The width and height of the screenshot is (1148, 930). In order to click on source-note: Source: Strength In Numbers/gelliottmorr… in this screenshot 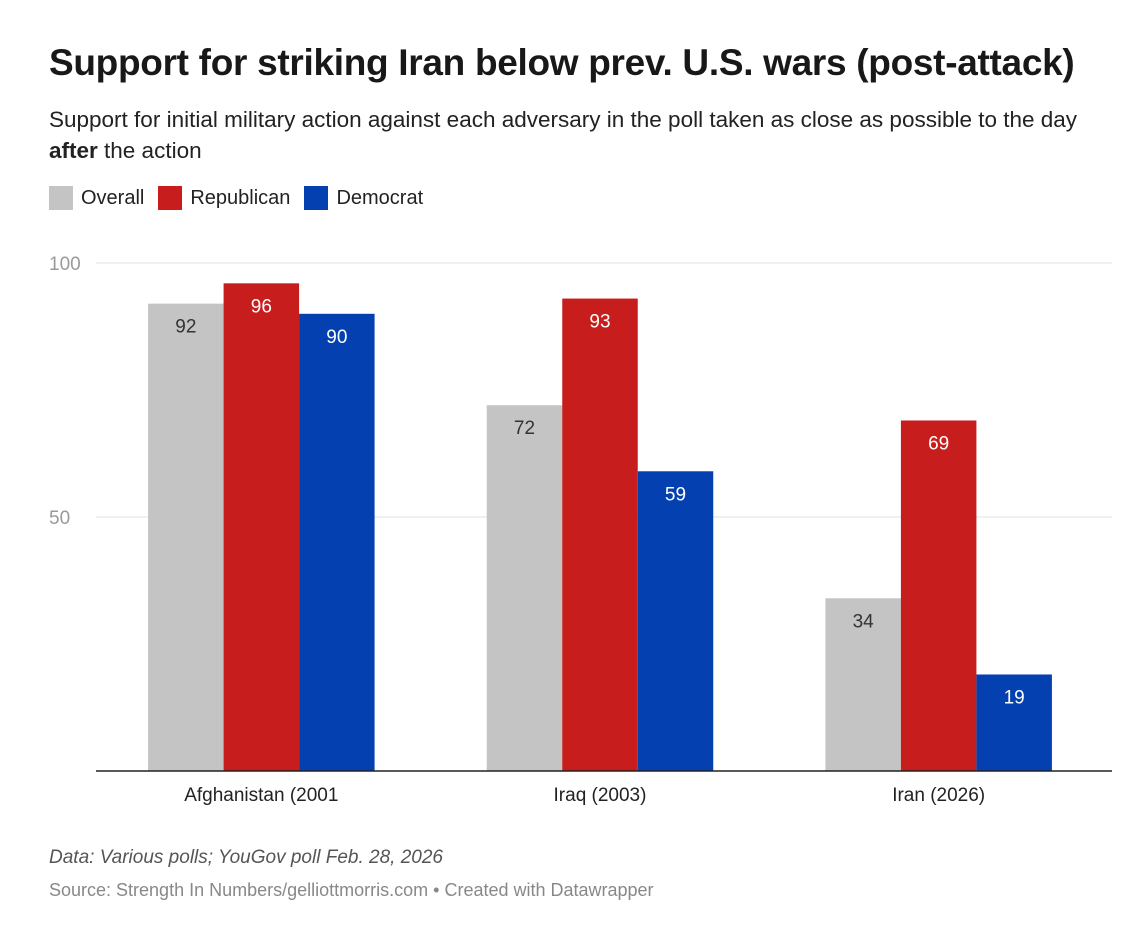, I will do `click(351, 890)`.